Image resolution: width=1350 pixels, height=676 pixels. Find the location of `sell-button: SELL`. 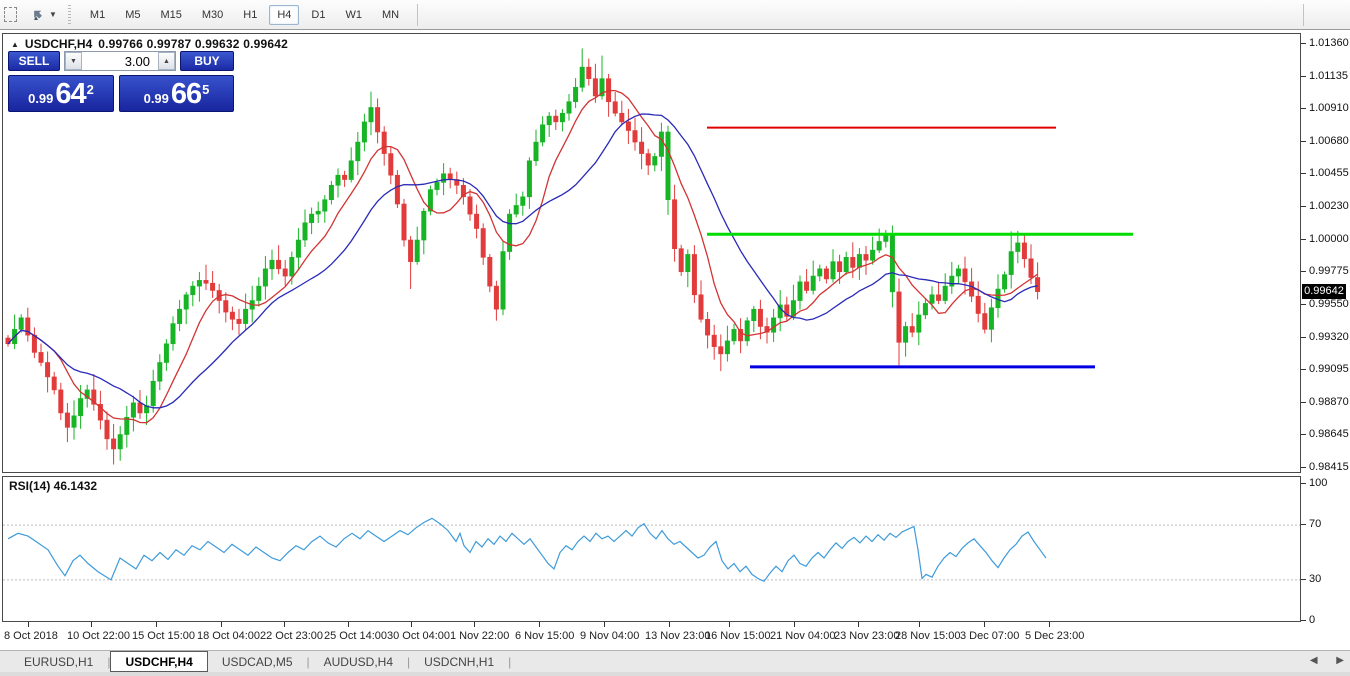

sell-button: SELL is located at coordinates (34, 61).